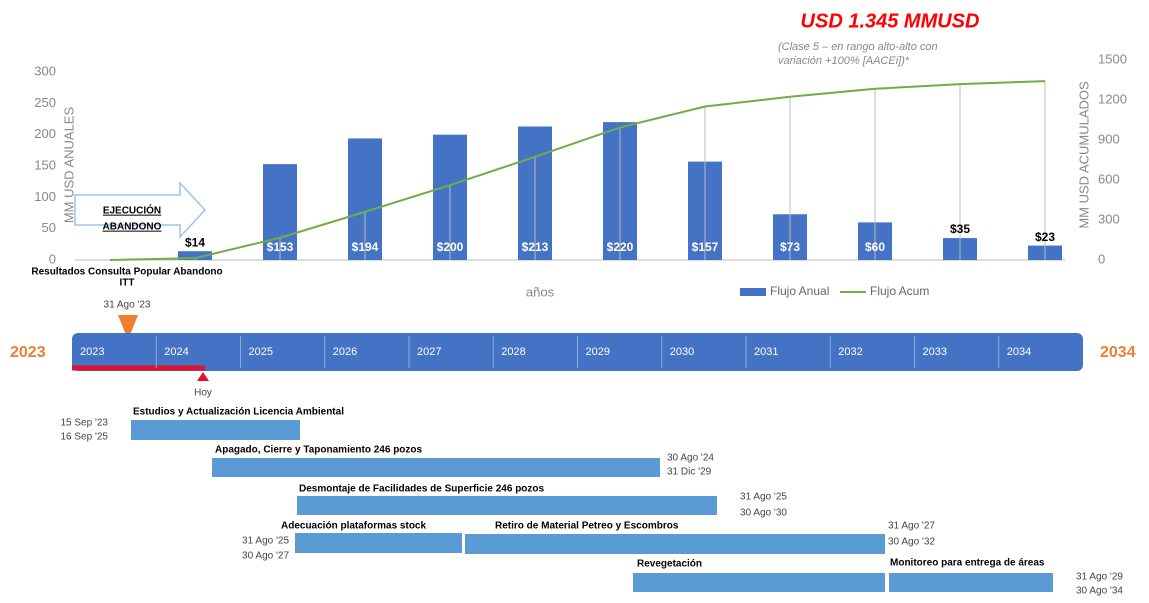  What do you see at coordinates (1112, 98) in the screenshot?
I see `y2-tick-label: 1200` at bounding box center [1112, 98].